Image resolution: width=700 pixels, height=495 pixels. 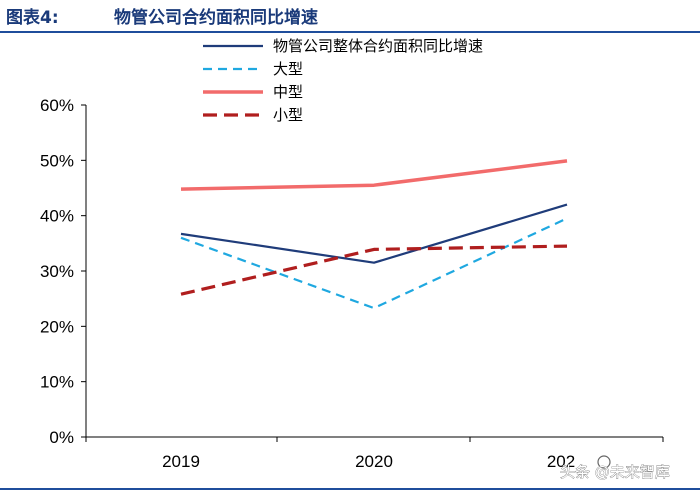 What do you see at coordinates (350, 32) in the screenshot?
I see `header-rule` at bounding box center [350, 32].